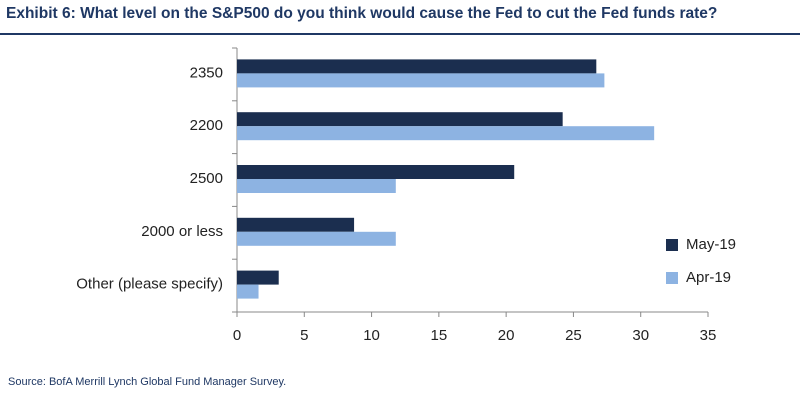 This screenshot has height=407, width=800. I want to click on legend-label-may: May-19, so click(711, 244).